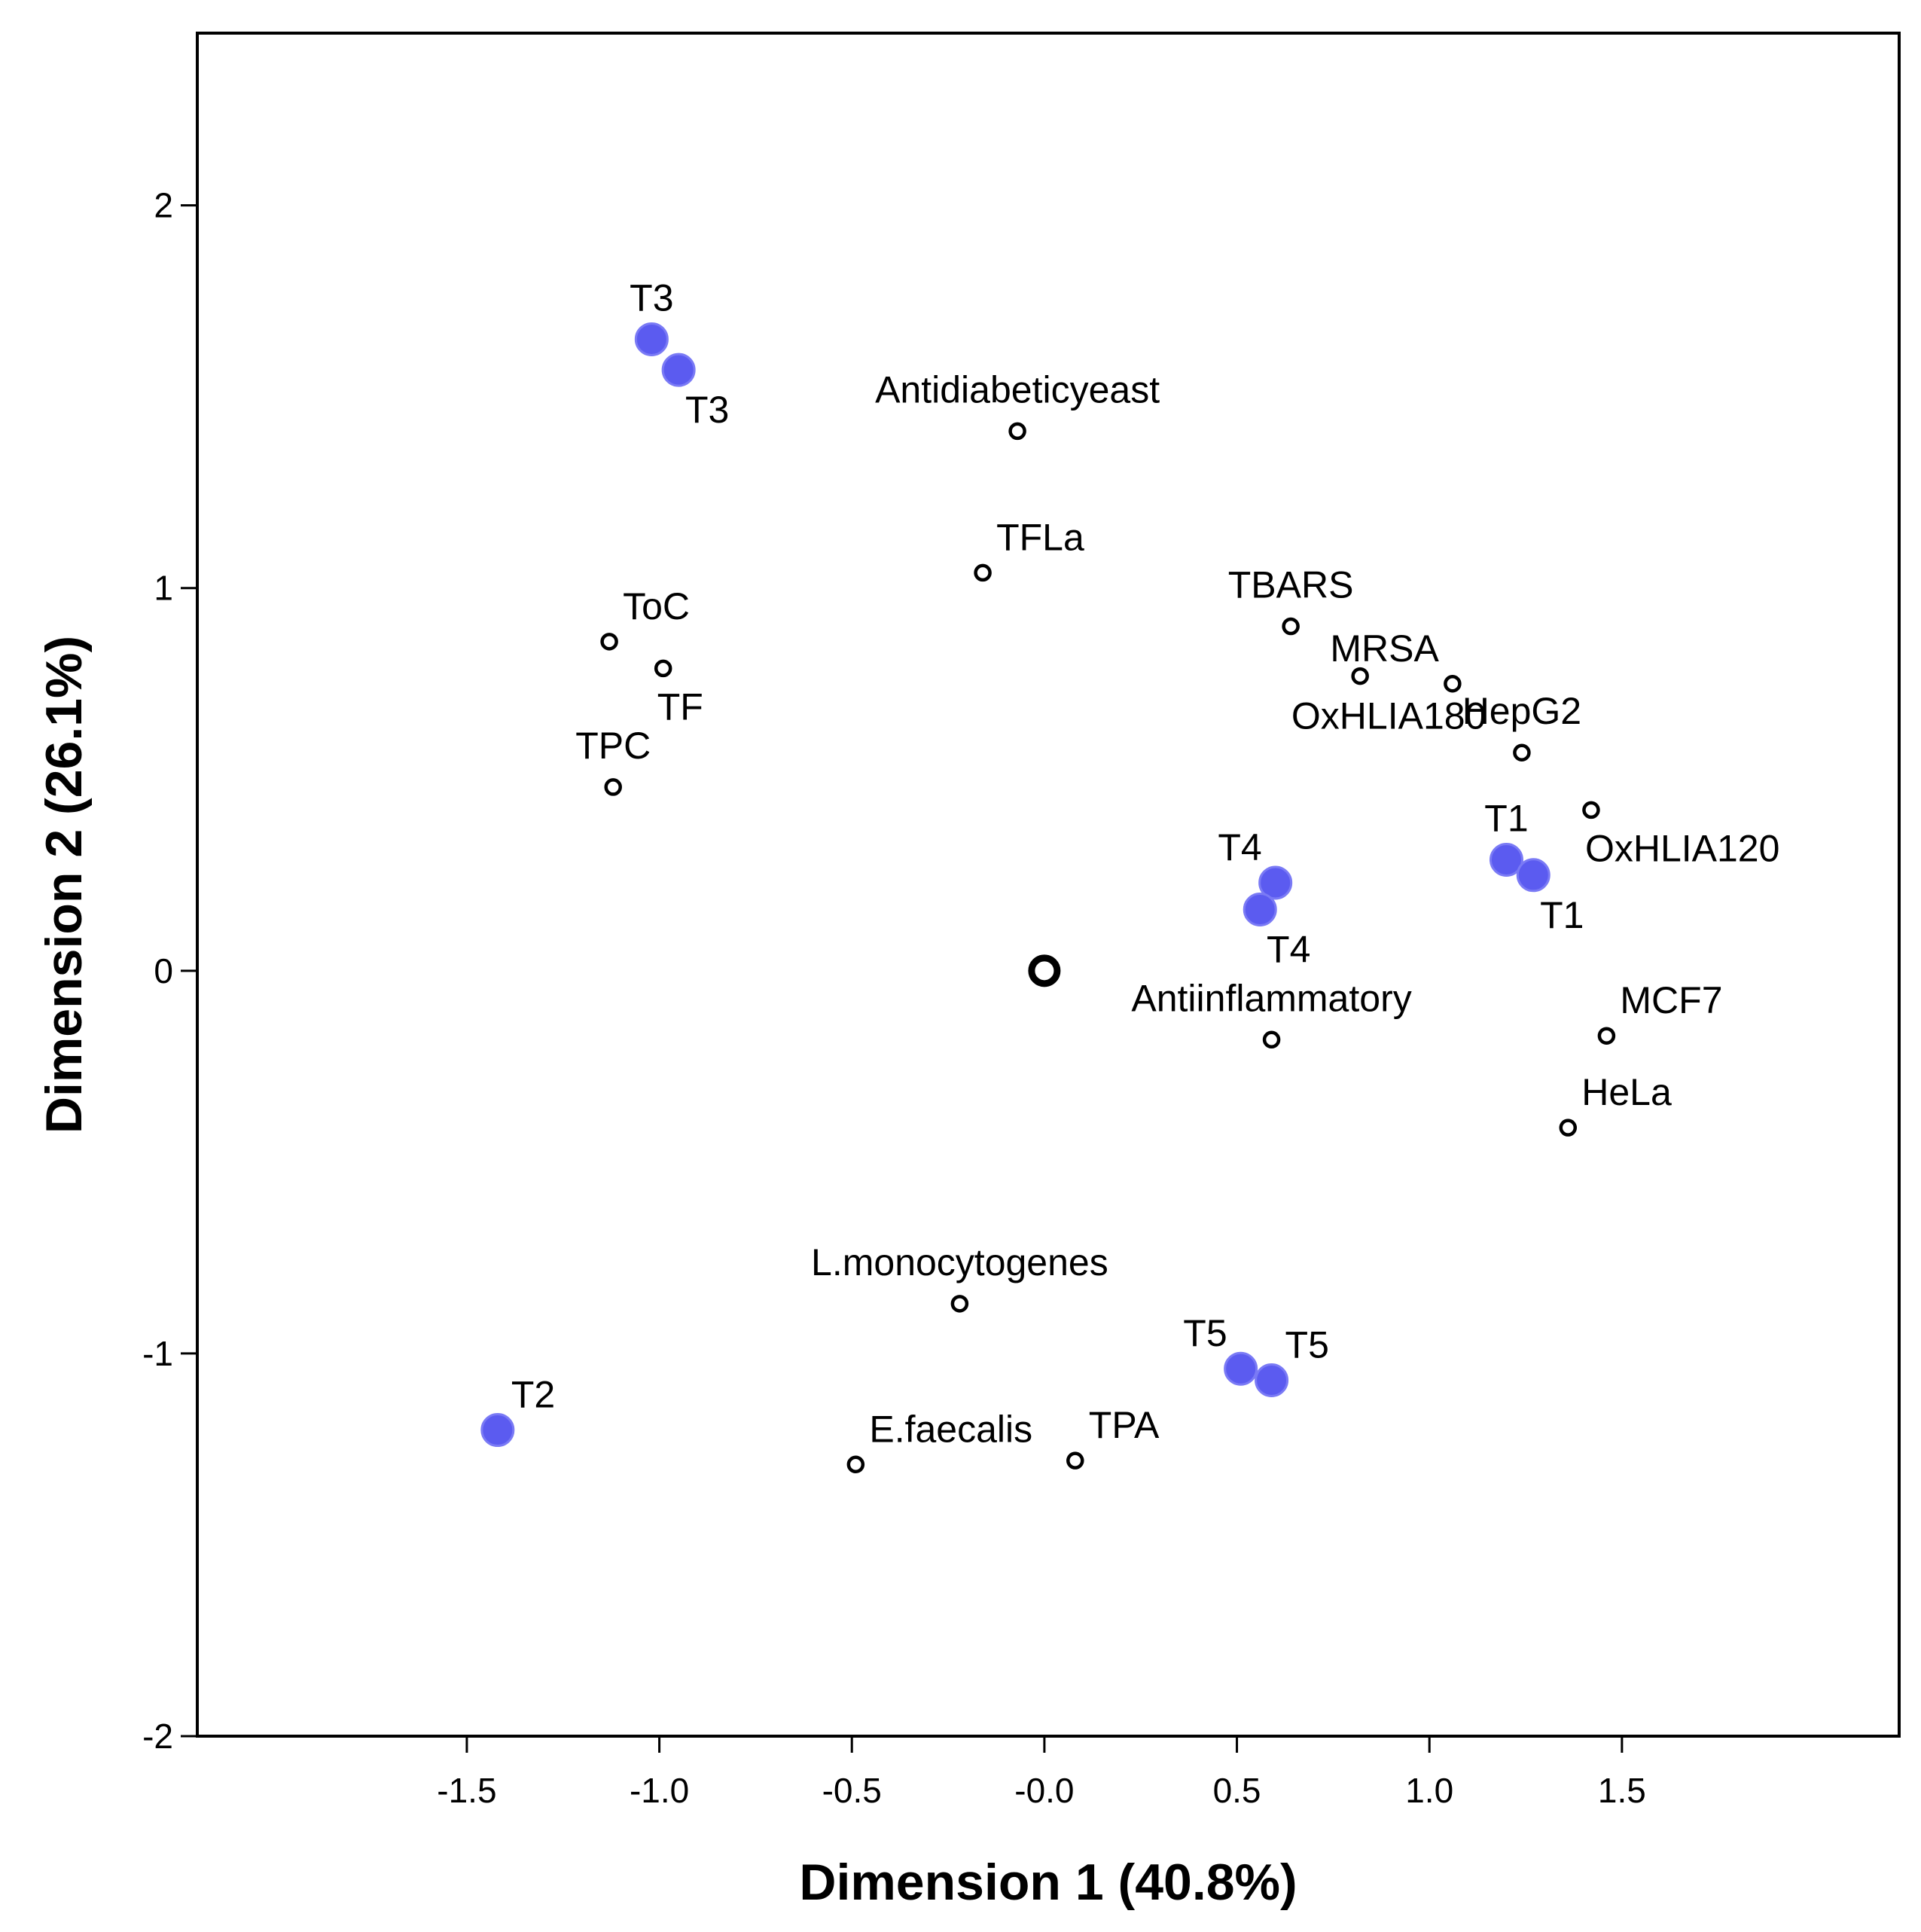  I want to click on centroid-point, so click(1044, 971).